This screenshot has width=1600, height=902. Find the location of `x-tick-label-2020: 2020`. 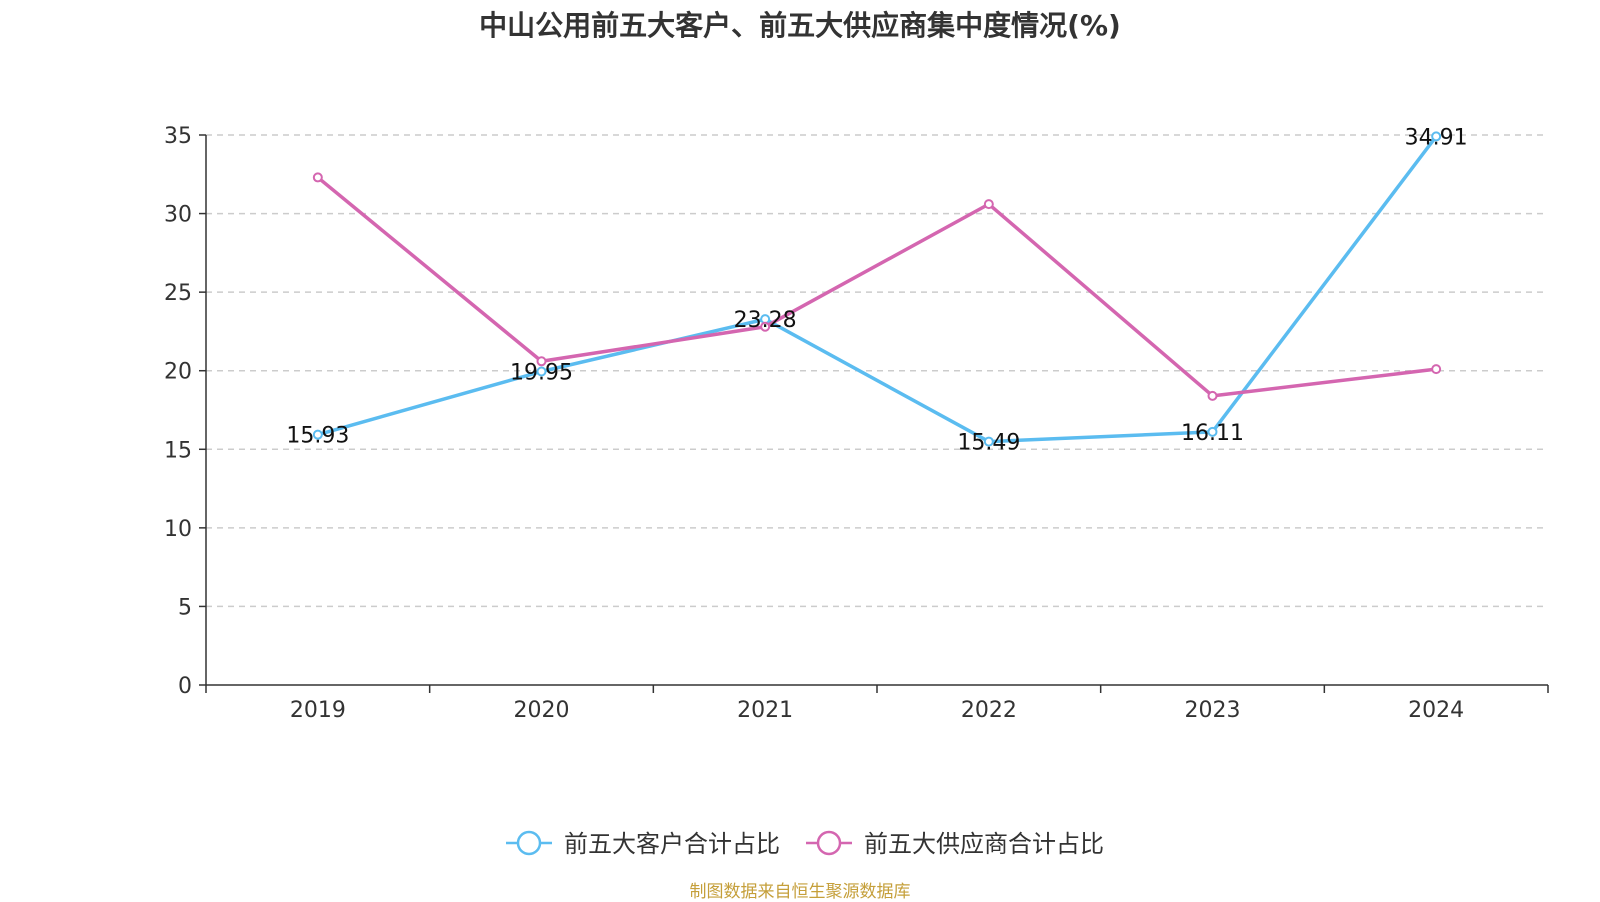

x-tick-label-2020: 2020 is located at coordinates (542, 710).